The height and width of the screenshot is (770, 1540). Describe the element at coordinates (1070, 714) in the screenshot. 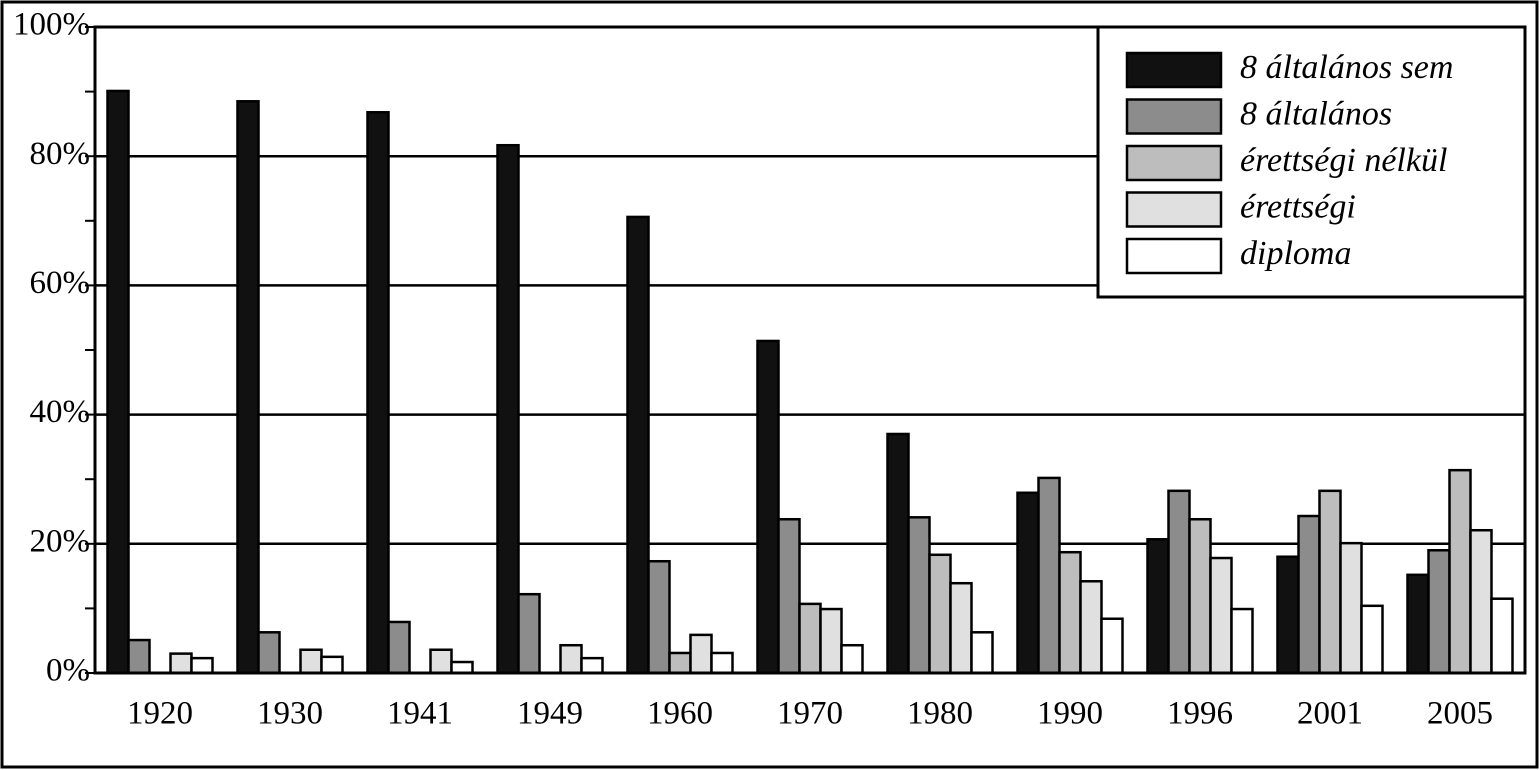

I see `x-tick-label: 1990` at that location.